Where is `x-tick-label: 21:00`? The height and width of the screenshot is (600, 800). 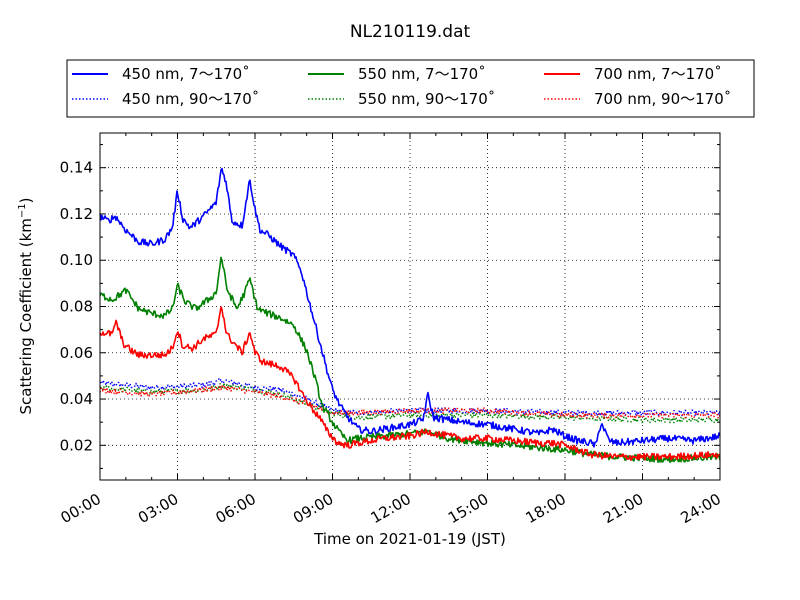 x-tick-label: 21:00 is located at coordinates (623, 508).